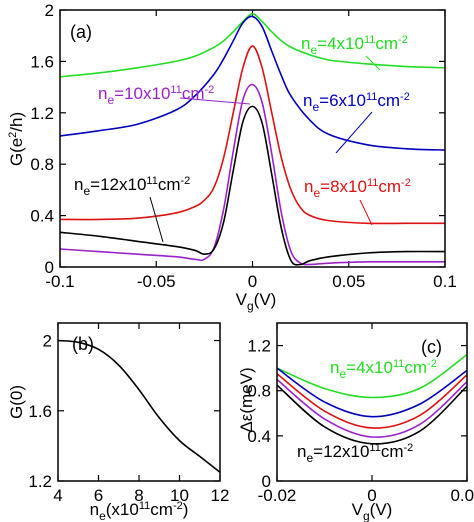 The image size is (474, 522). I want to click on panel-a-ytick-label-1: 0.4, so click(42, 216).